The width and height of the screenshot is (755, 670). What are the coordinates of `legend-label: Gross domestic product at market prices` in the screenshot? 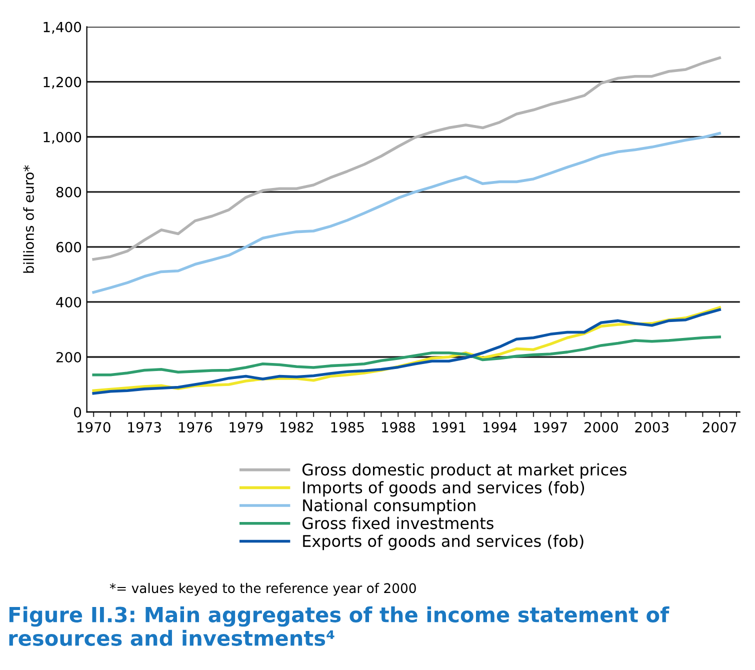 It's located at (464, 471).